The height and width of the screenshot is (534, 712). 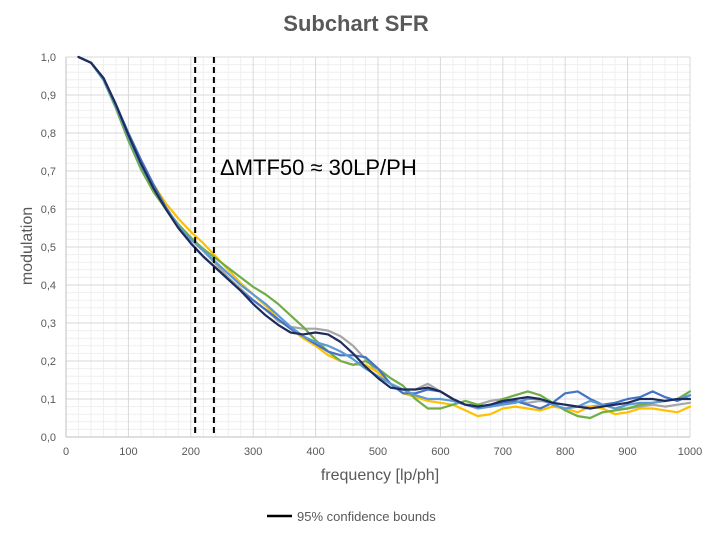 I want to click on y-axis-label: modulation, so click(x=27, y=246).